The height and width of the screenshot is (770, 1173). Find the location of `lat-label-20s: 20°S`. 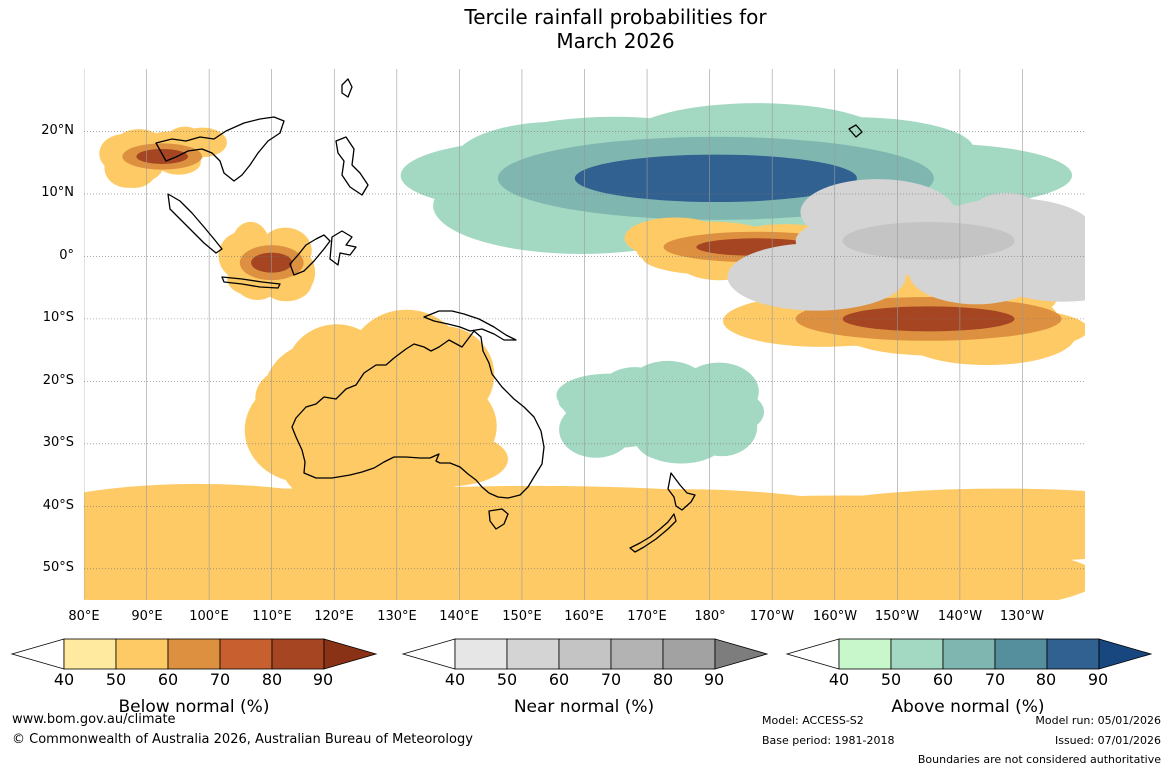

lat-label-20s: 20°S is located at coordinates (58, 380).